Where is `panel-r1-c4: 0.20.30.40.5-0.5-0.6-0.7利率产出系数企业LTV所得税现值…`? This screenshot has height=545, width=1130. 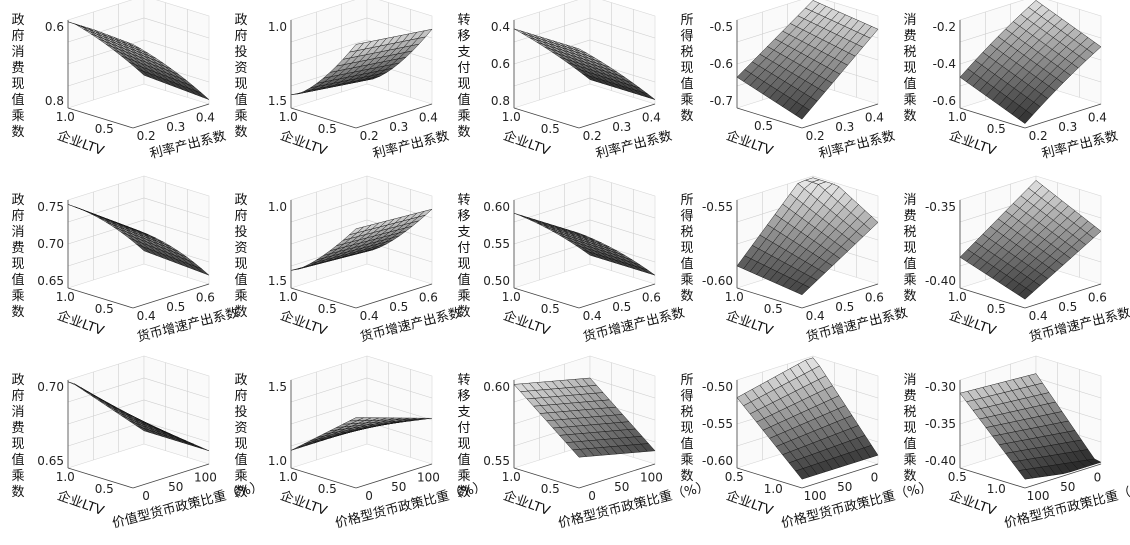 panel-r1-c4: 0.20.30.40.5-0.5-0.6-0.7利率产出系数企业LTV所得税现值… is located at coordinates (788, 81).